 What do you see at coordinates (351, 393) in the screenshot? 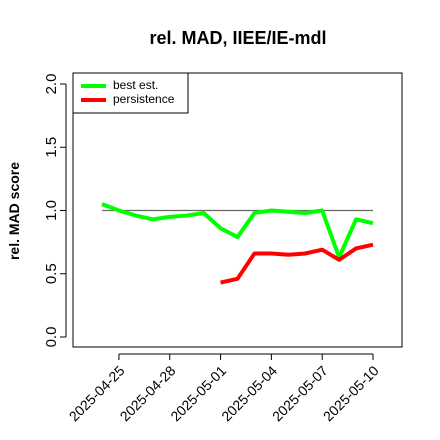
I see `x-tick-label: 2025-05-10` at bounding box center [351, 393].